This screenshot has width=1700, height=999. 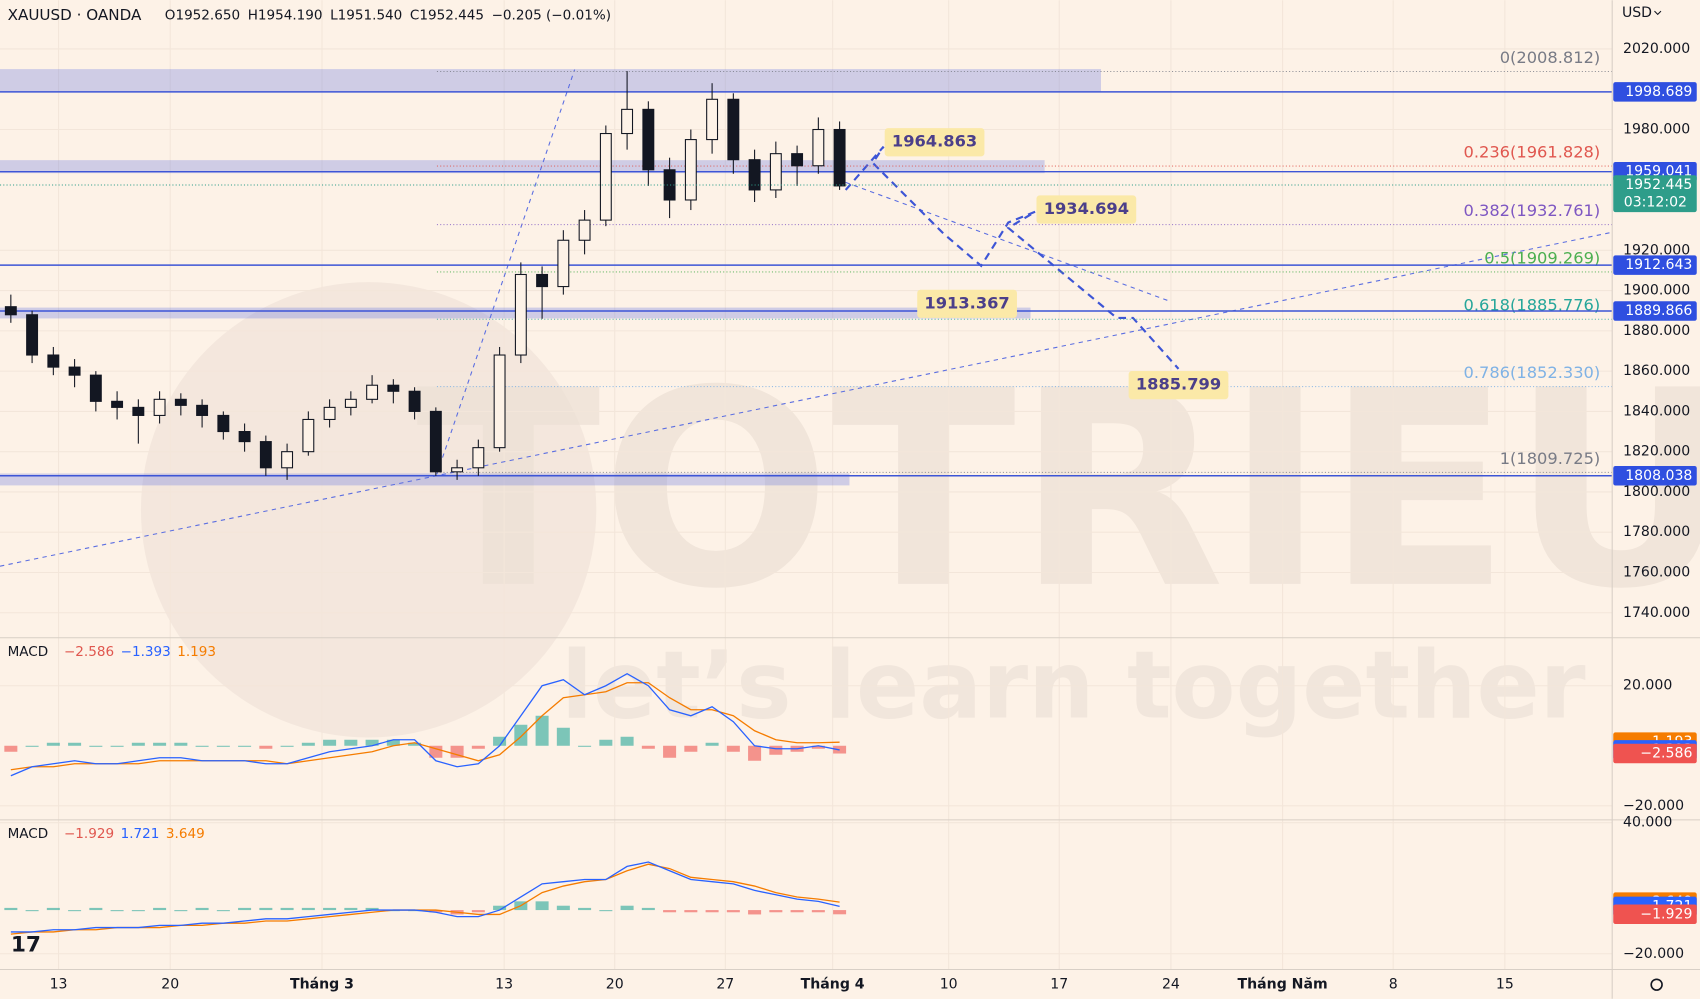 I want to click on fib-label: 1(1809.725), so click(x=1550, y=458).